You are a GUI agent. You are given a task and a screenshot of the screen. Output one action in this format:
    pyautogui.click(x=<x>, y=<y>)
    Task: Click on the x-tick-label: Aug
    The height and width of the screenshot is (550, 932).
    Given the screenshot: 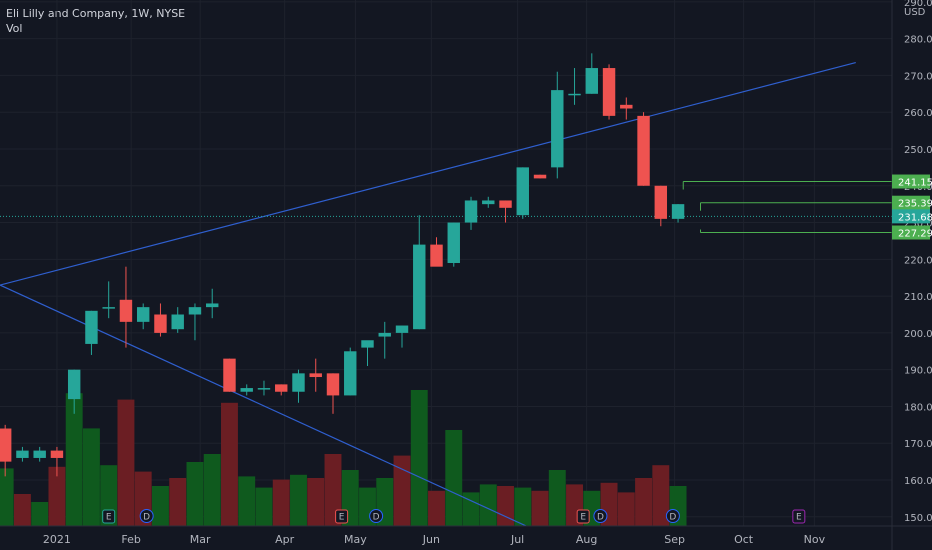 What is the action you would take?
    pyautogui.click(x=586, y=539)
    